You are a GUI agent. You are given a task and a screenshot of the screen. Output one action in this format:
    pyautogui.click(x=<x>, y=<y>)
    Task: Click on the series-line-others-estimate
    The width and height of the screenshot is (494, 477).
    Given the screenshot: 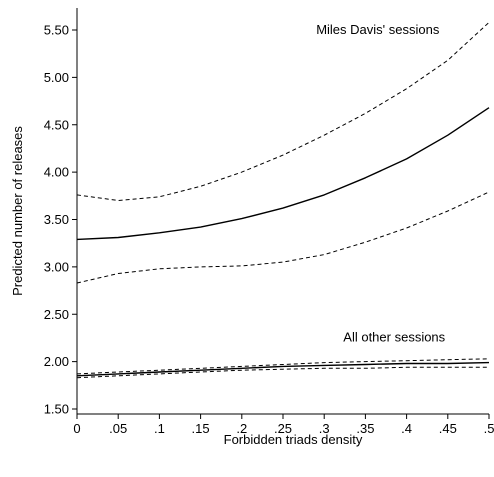 What is the action you would take?
    pyautogui.click(x=283, y=369)
    